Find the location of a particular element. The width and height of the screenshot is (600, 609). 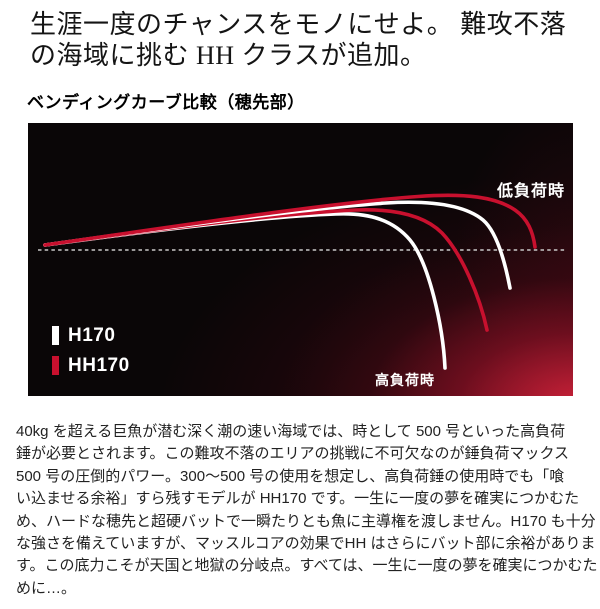

annotation-high-load: 高負荷時 is located at coordinates (405, 380).